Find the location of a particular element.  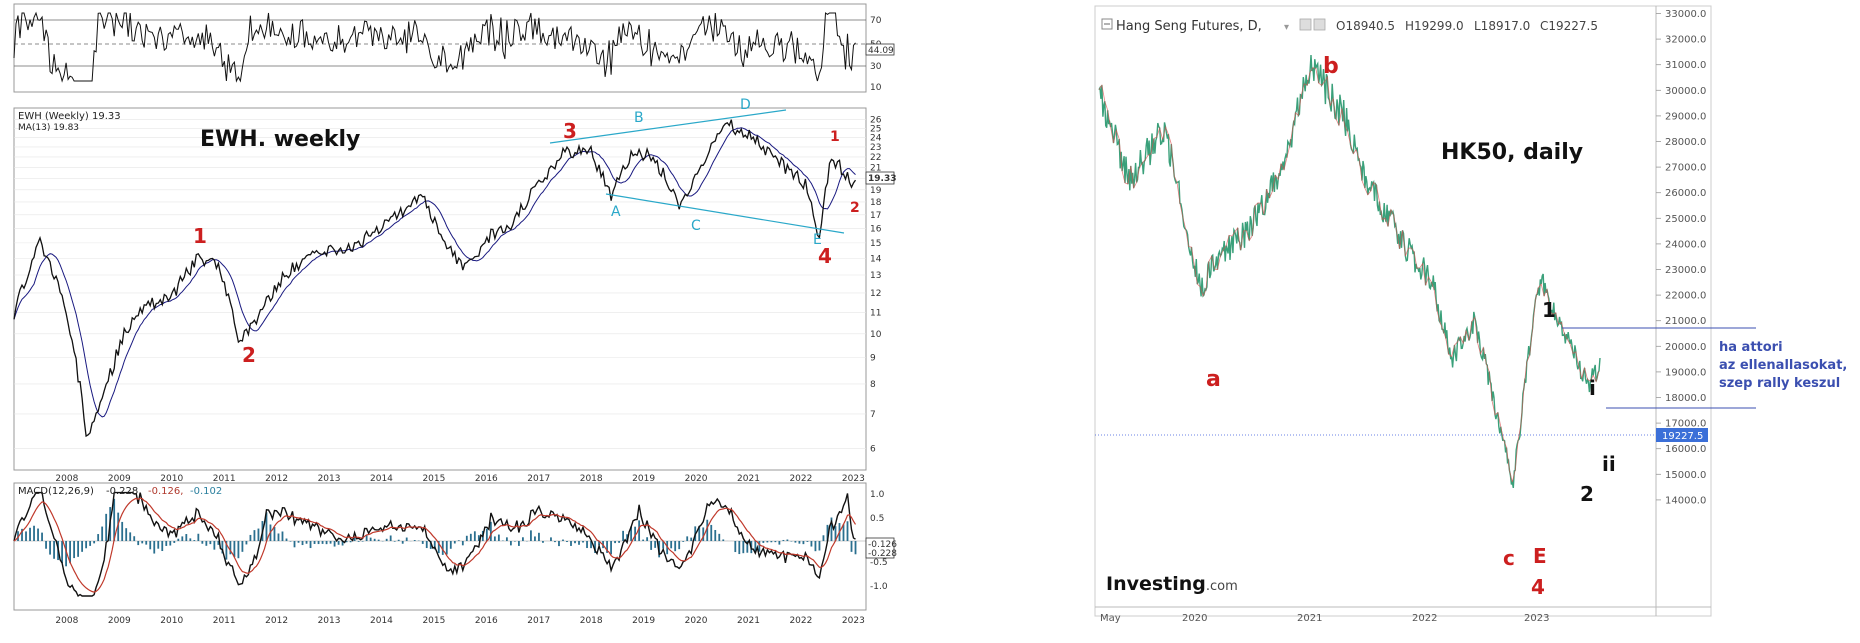

ohlc-high: H19299.0 is located at coordinates (1434, 26).